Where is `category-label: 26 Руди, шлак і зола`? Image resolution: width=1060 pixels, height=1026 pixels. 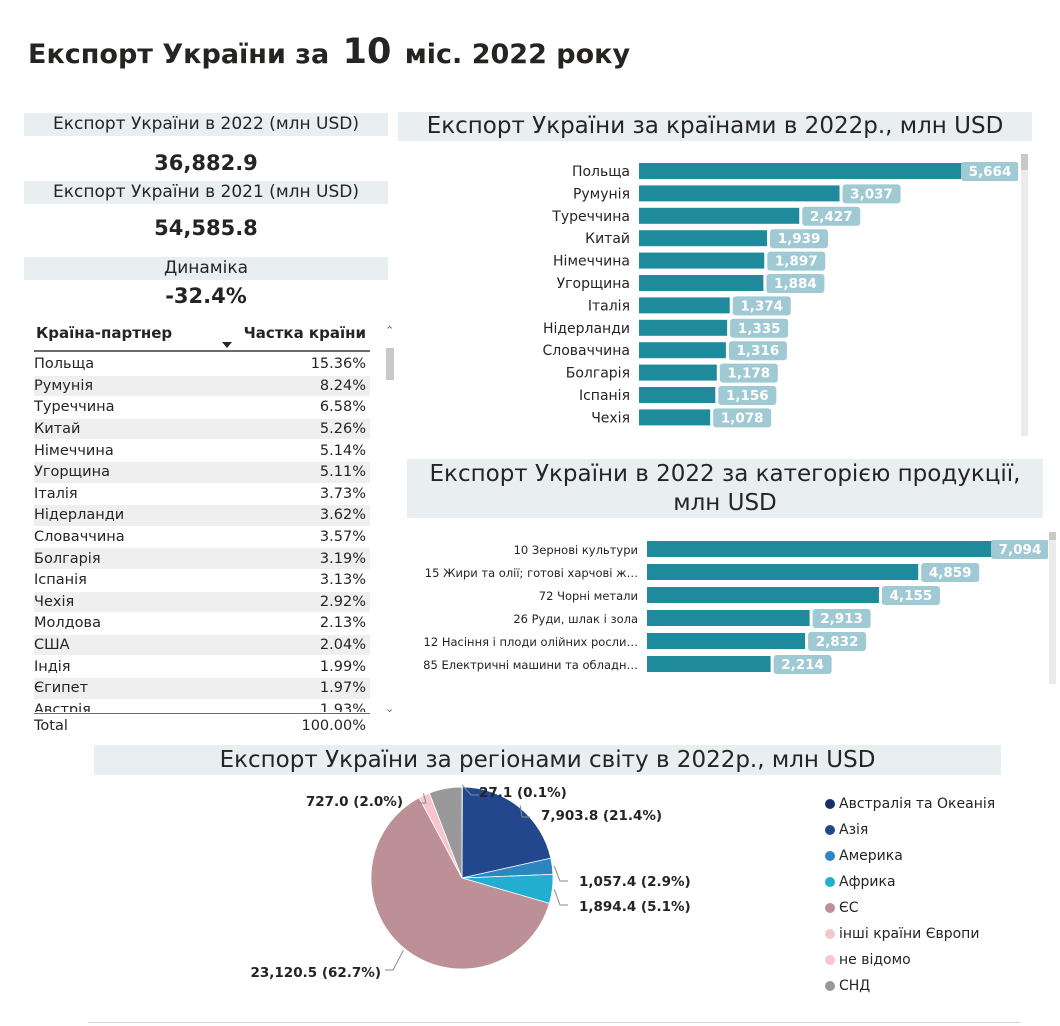
category-label: 26 Руди, шлак і зола is located at coordinates (575, 619).